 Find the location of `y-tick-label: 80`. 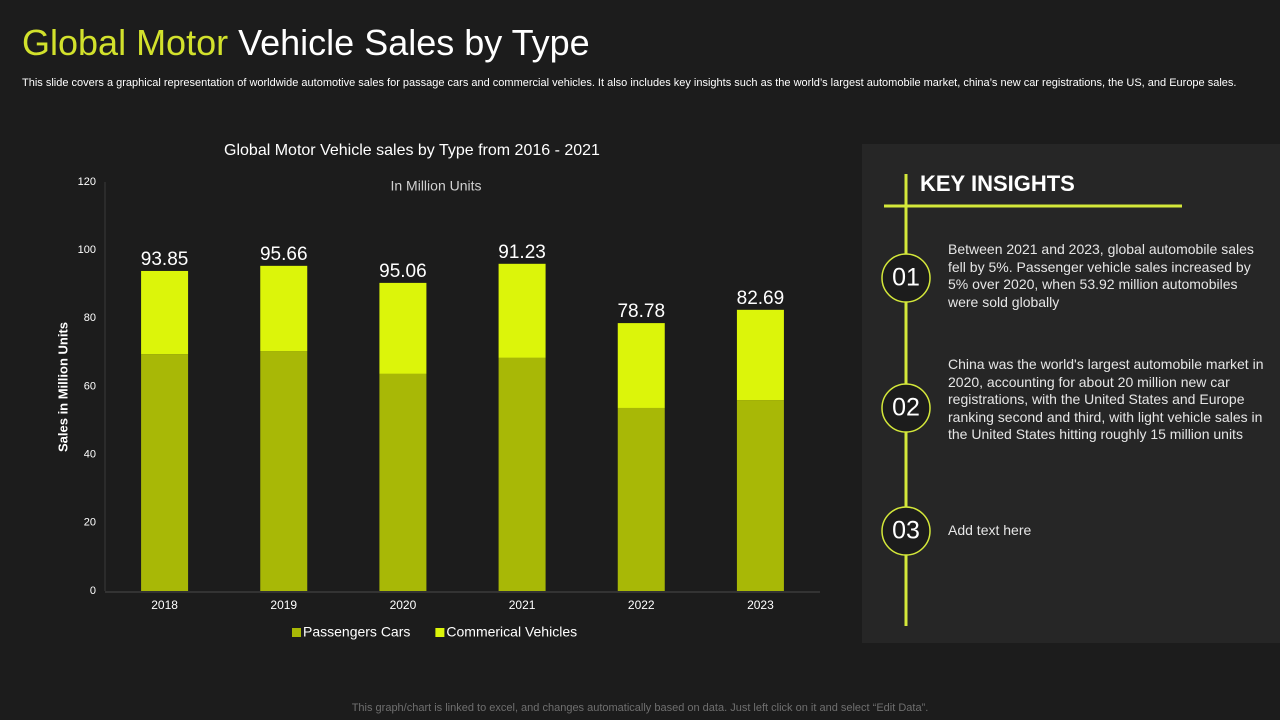

y-tick-label: 80 is located at coordinates (90, 318).